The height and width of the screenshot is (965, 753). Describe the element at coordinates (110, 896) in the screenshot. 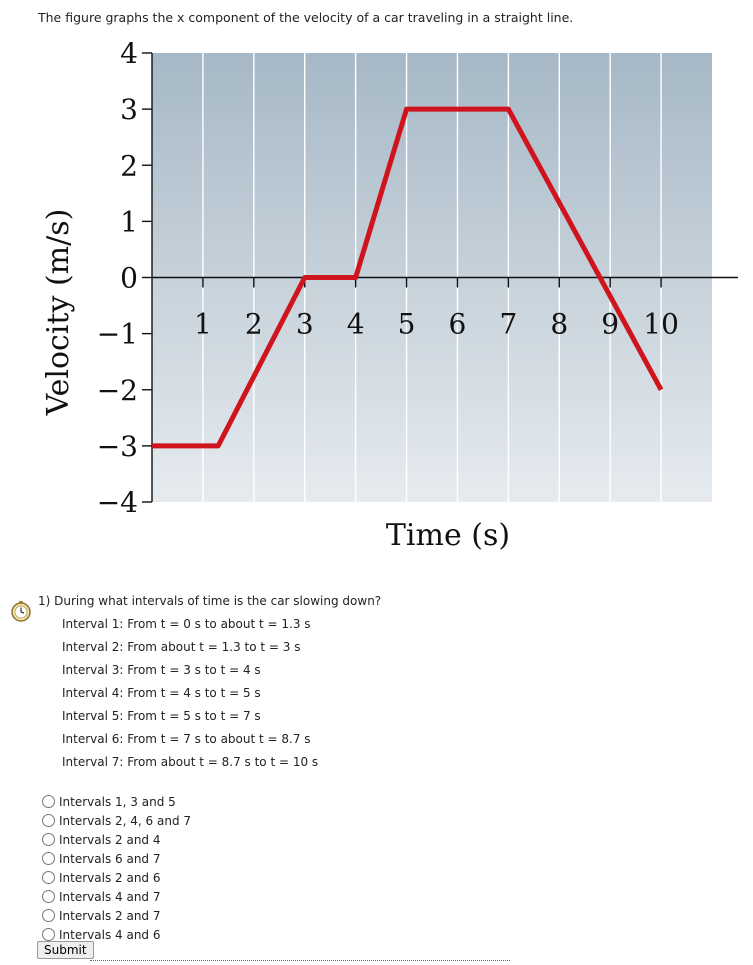

I see `option-label: Intervals 4 and 7` at that location.